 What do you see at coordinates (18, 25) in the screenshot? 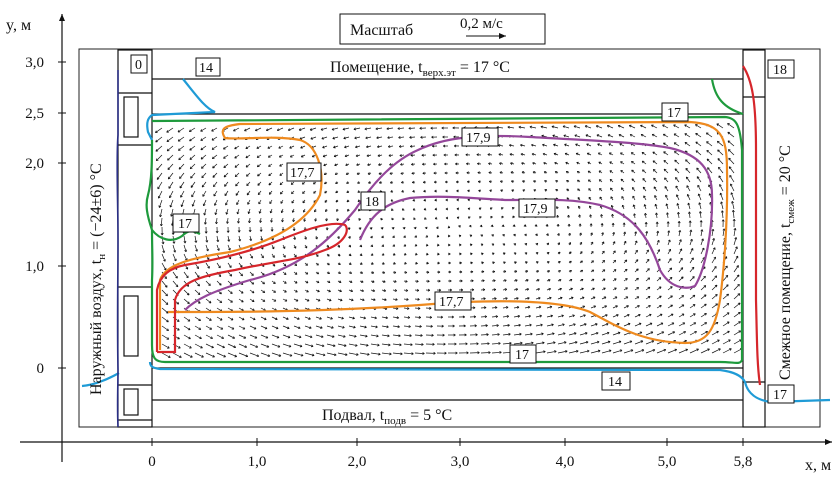
I see `y-axis-label: y, м` at bounding box center [18, 25].